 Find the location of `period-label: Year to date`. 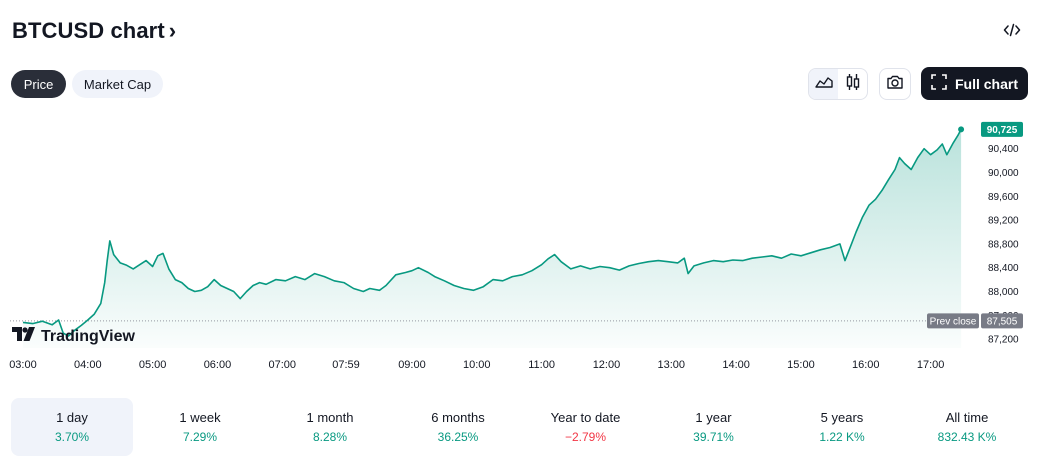

period-label: Year to date is located at coordinates (585, 417).